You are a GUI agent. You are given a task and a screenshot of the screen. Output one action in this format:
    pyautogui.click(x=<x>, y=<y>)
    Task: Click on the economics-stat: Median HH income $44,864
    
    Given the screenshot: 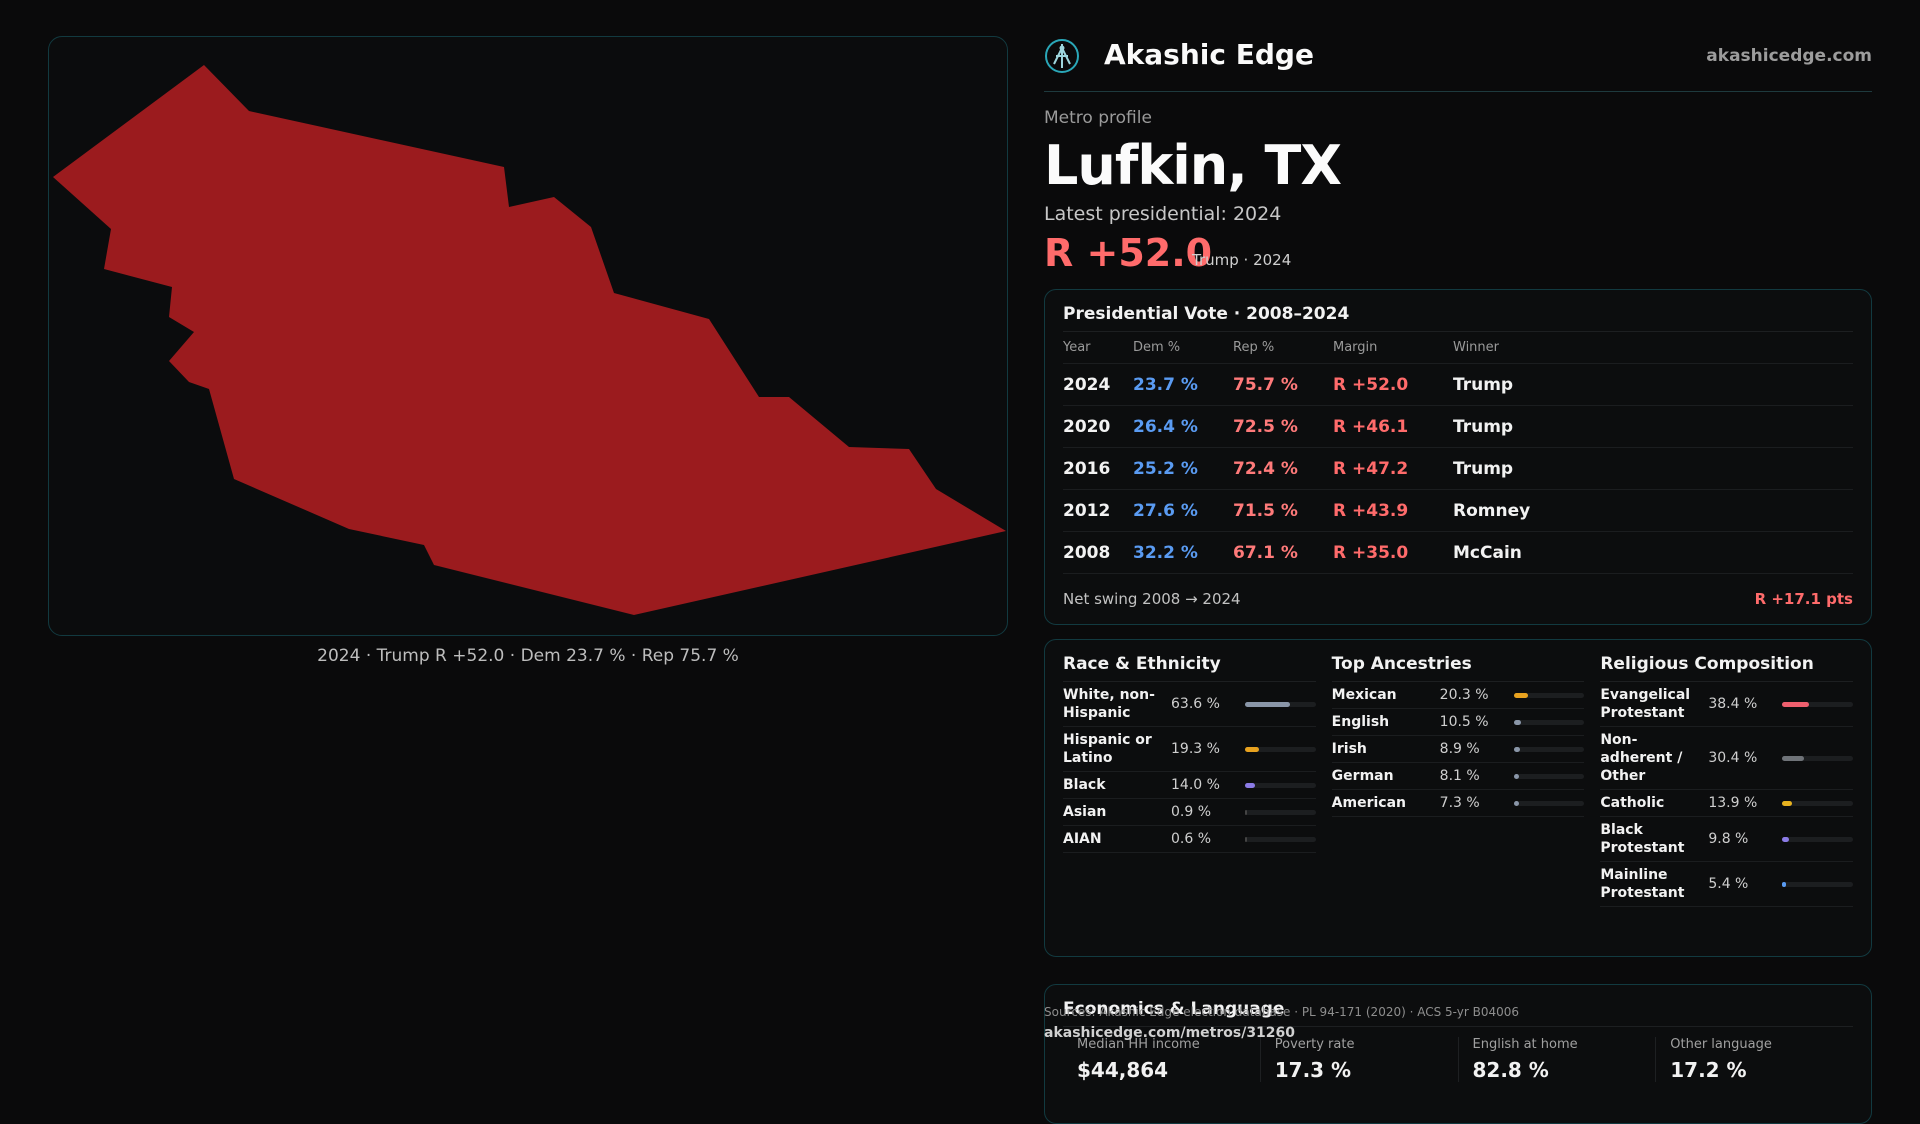 What is the action you would take?
    pyautogui.click(x=1162, y=1059)
    